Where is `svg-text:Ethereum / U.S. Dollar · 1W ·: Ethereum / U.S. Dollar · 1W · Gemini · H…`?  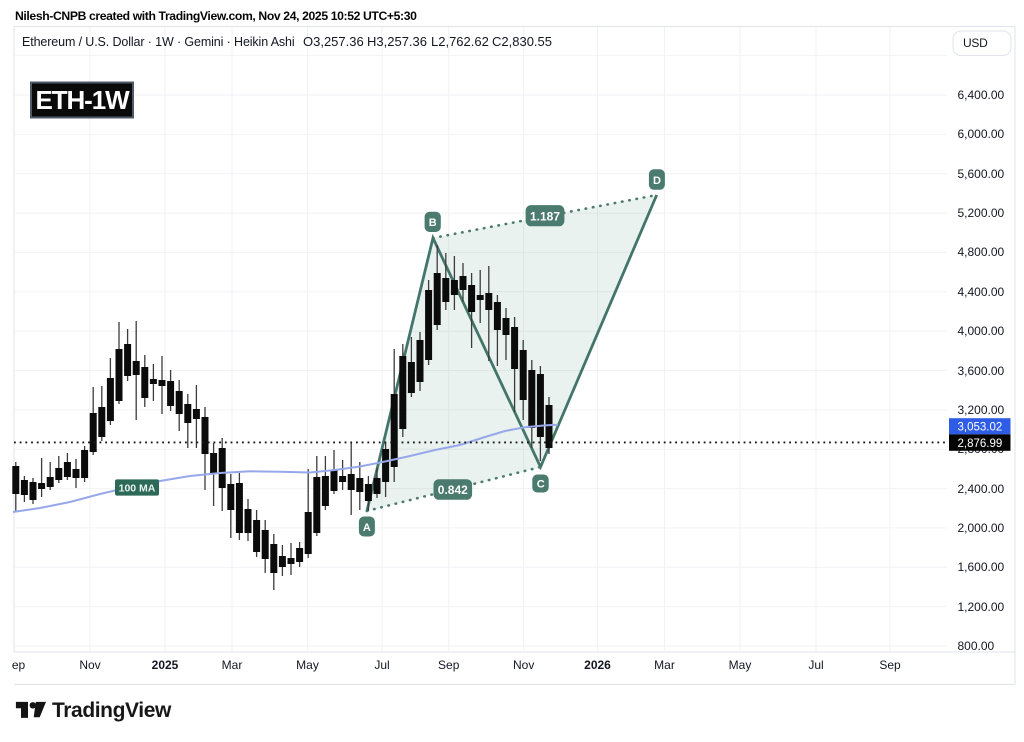
svg-text:Ethereum / U.S. Dollar · 1W ·: Ethereum / U.S. Dollar · 1W · Gemini · H… is located at coordinates (158, 42).